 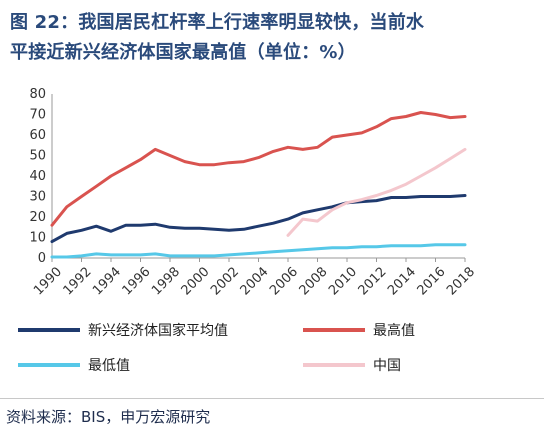 What do you see at coordinates (37, 197) in the screenshot?
I see `y-tick-label: 30` at bounding box center [37, 197].